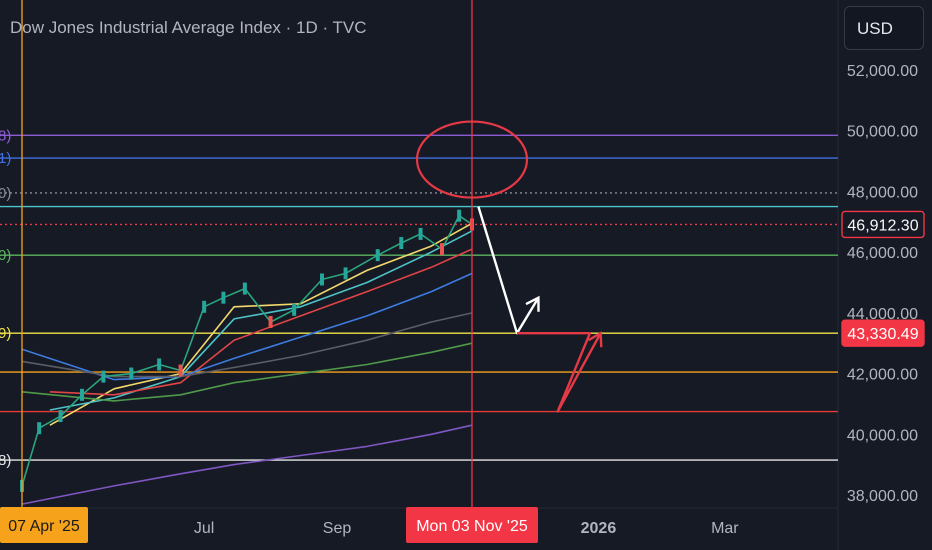 The image size is (932, 550). What do you see at coordinates (472, 159) in the screenshot?
I see `highlight-circle` at bounding box center [472, 159].